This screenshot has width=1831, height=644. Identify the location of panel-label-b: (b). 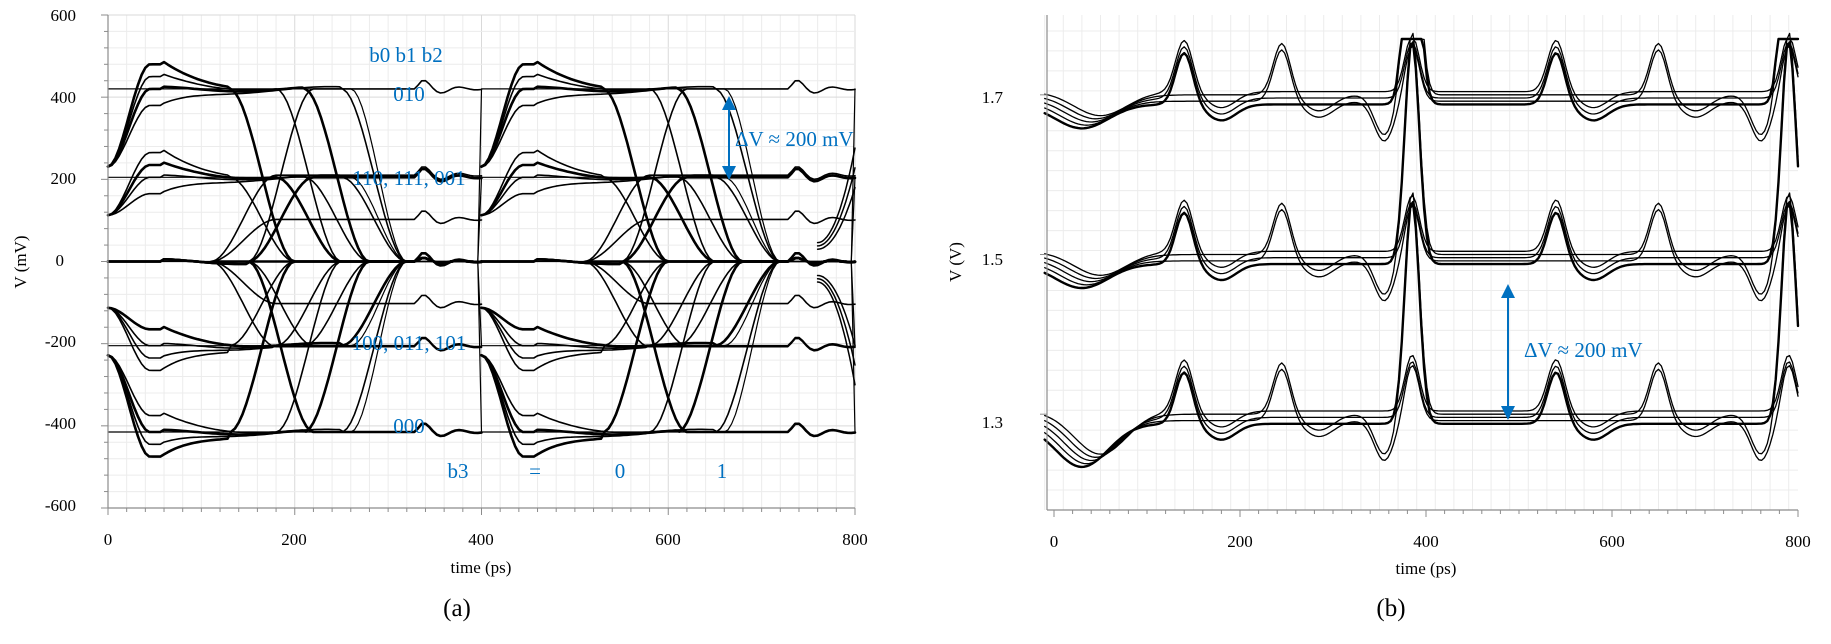
(1390, 608).